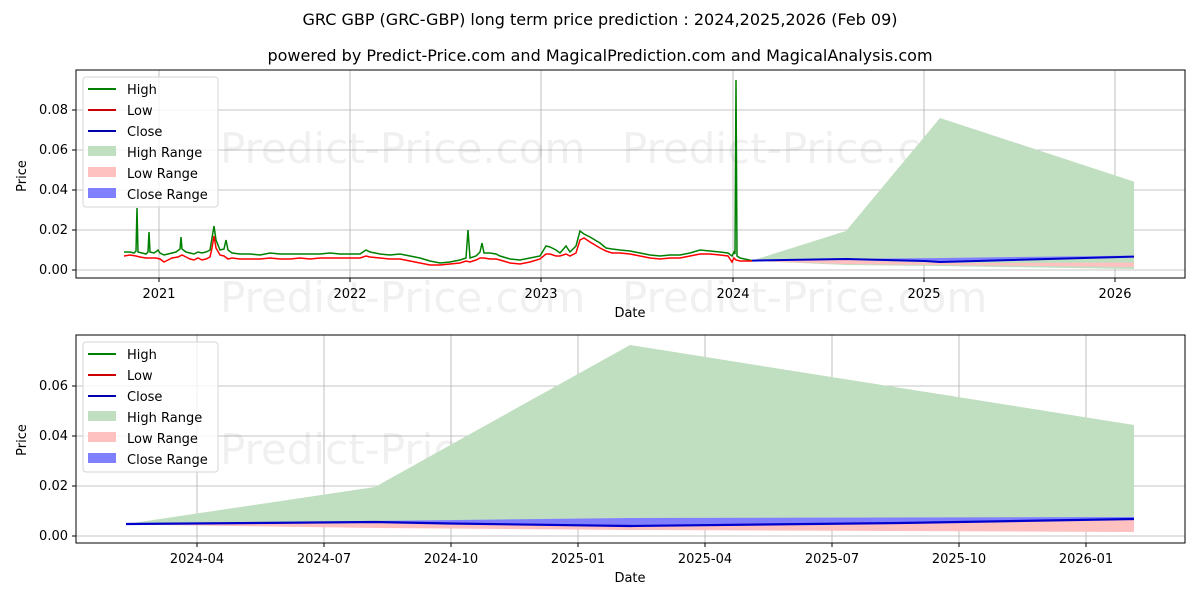 The width and height of the screenshot is (1200, 600). Describe the element at coordinates (437, 250) in the screenshot. I see `low-history-line` at that location.